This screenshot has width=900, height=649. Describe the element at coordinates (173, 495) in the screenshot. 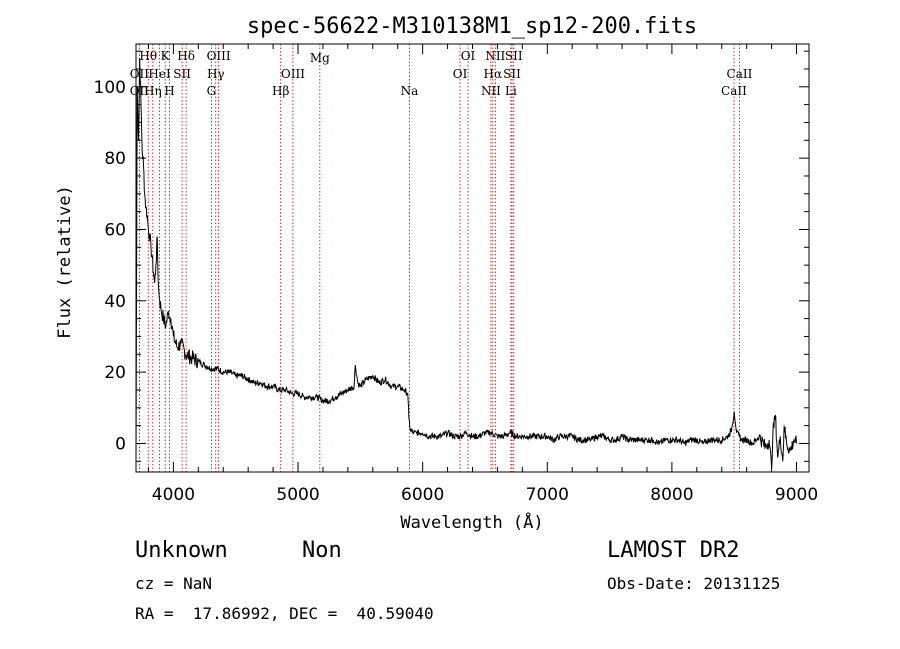

I see `x-tick-label: 4000` at that location.